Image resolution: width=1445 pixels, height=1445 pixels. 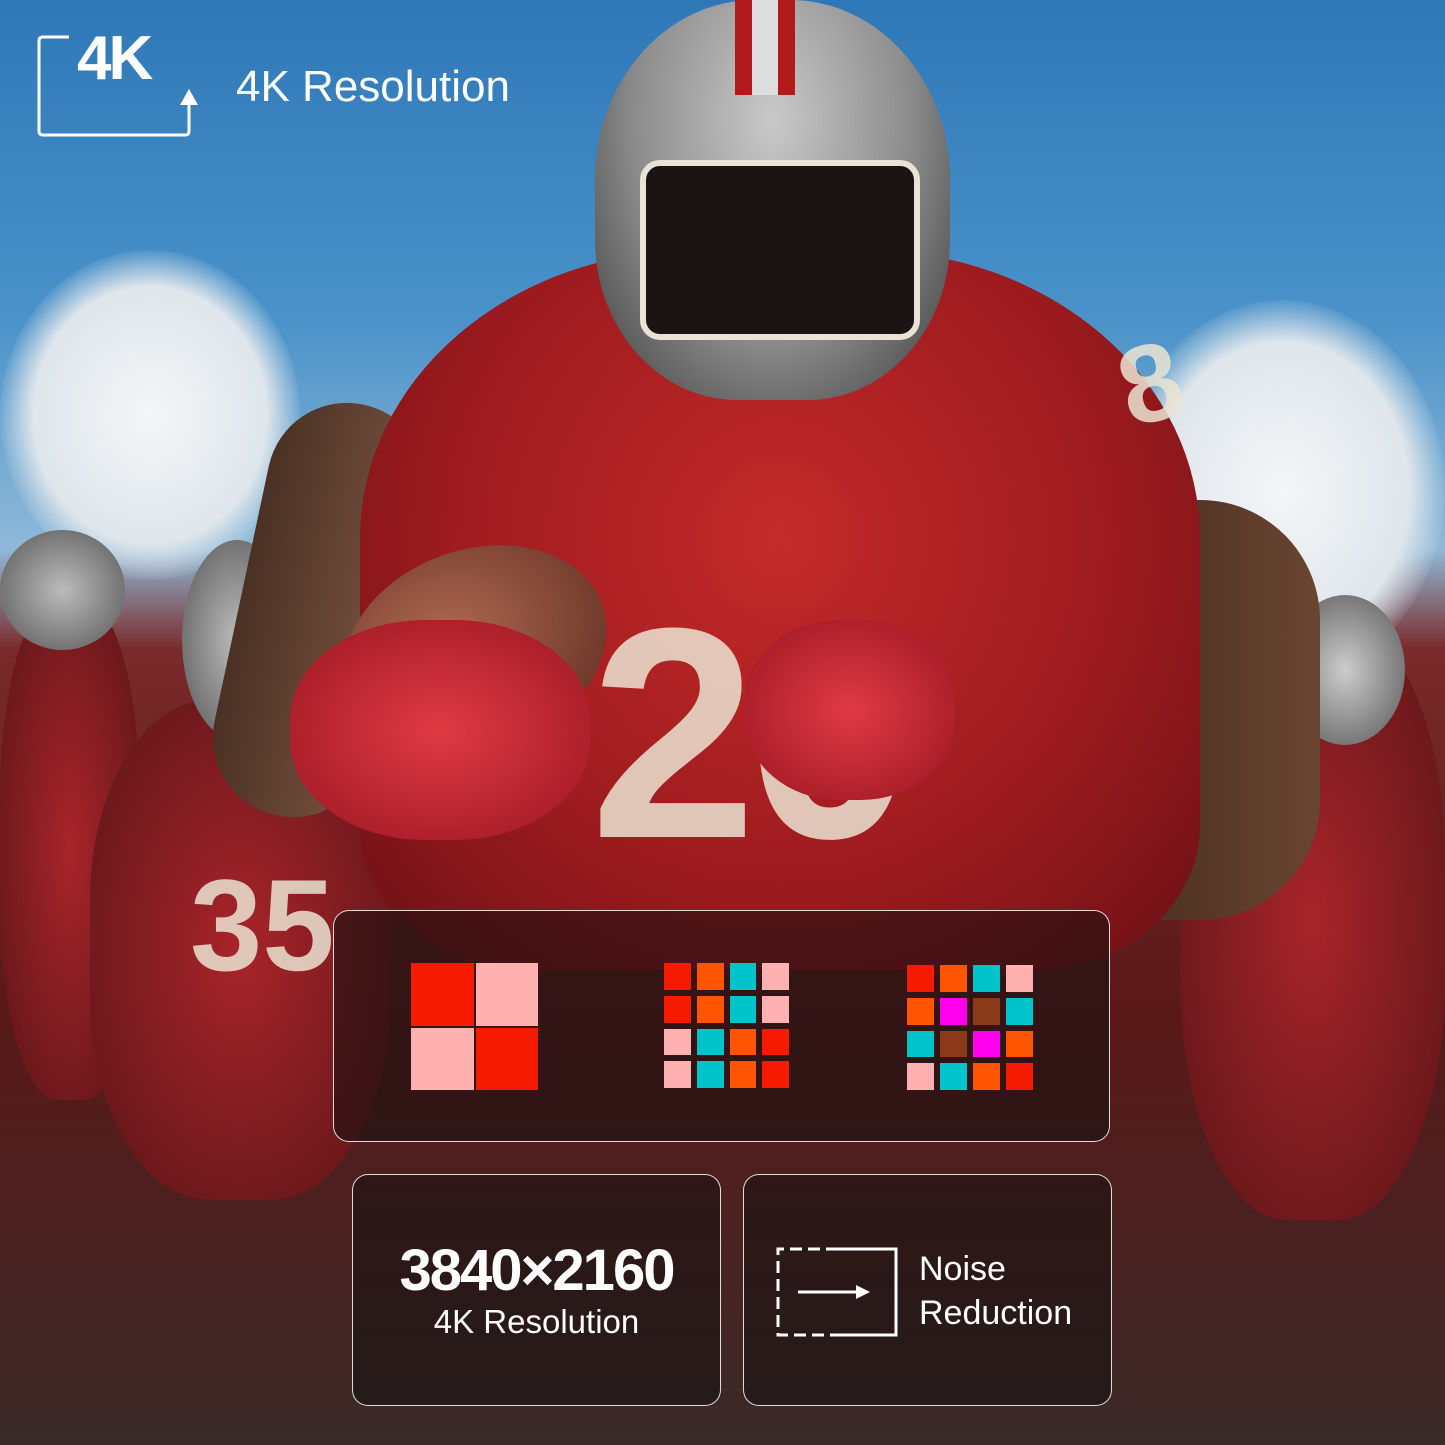 I want to click on cloud, so click(x=150, y=415).